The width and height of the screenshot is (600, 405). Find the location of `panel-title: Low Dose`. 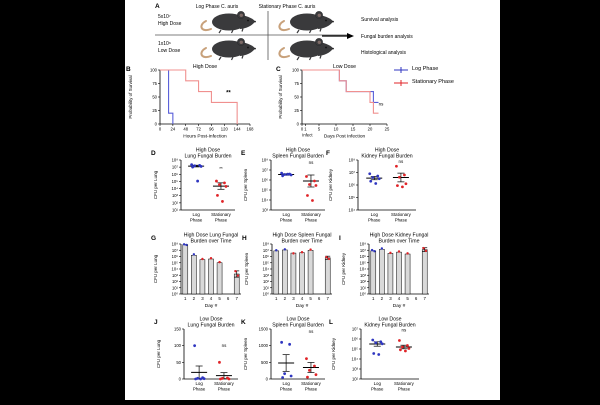

panel-title: Low Dose is located at coordinates (297, 320).